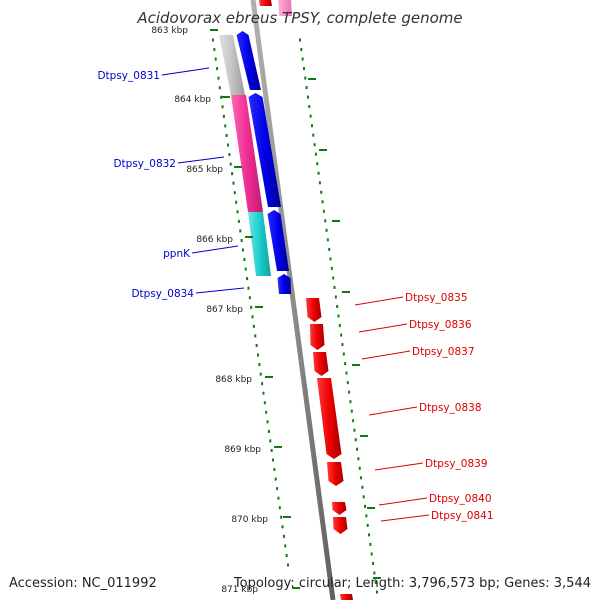  What do you see at coordinates (278, 240) in the screenshot?
I see `gene-arrow-ppnK` at bounding box center [278, 240].